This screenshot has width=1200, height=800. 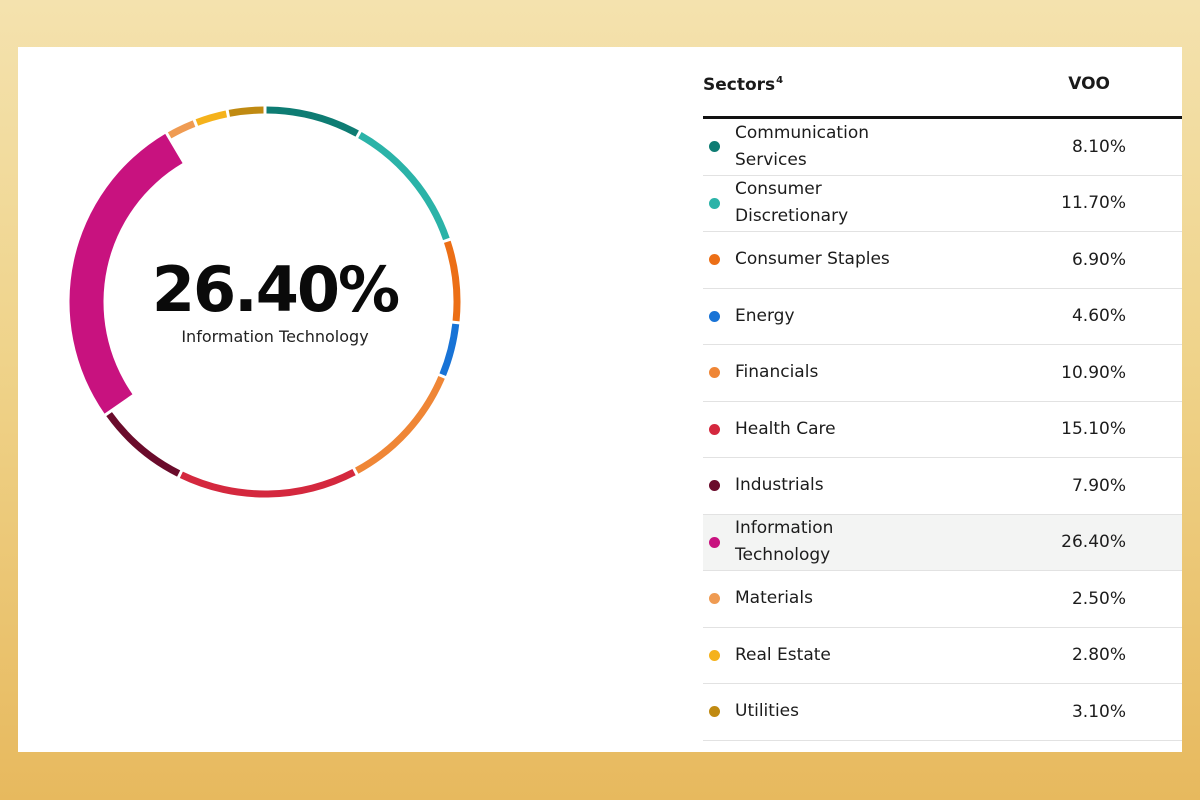 What do you see at coordinates (942, 599) in the screenshot?
I see `sector-row: Materials 2.50%` at bounding box center [942, 599].